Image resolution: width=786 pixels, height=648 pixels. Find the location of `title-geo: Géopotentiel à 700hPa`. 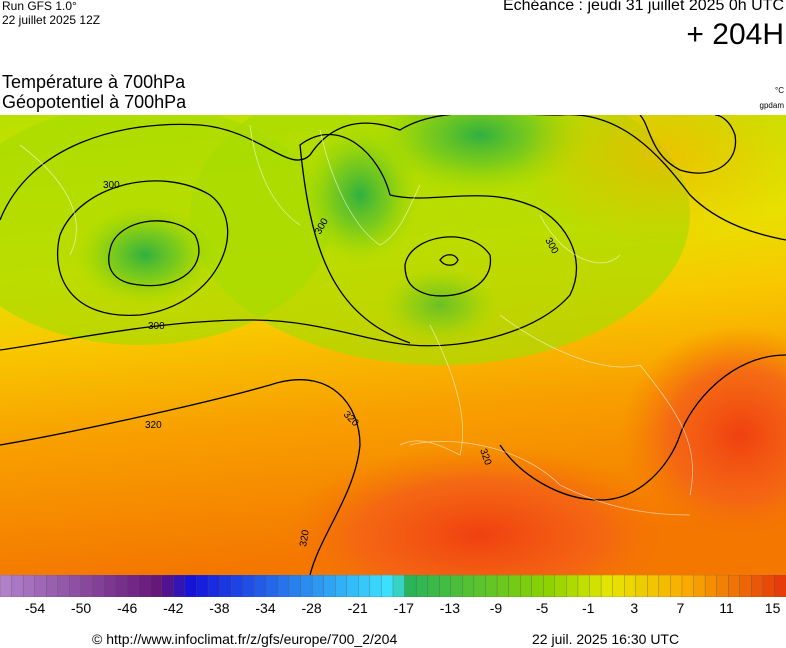

title-geo: Géopotentiel à 700hPa is located at coordinates (94, 102).